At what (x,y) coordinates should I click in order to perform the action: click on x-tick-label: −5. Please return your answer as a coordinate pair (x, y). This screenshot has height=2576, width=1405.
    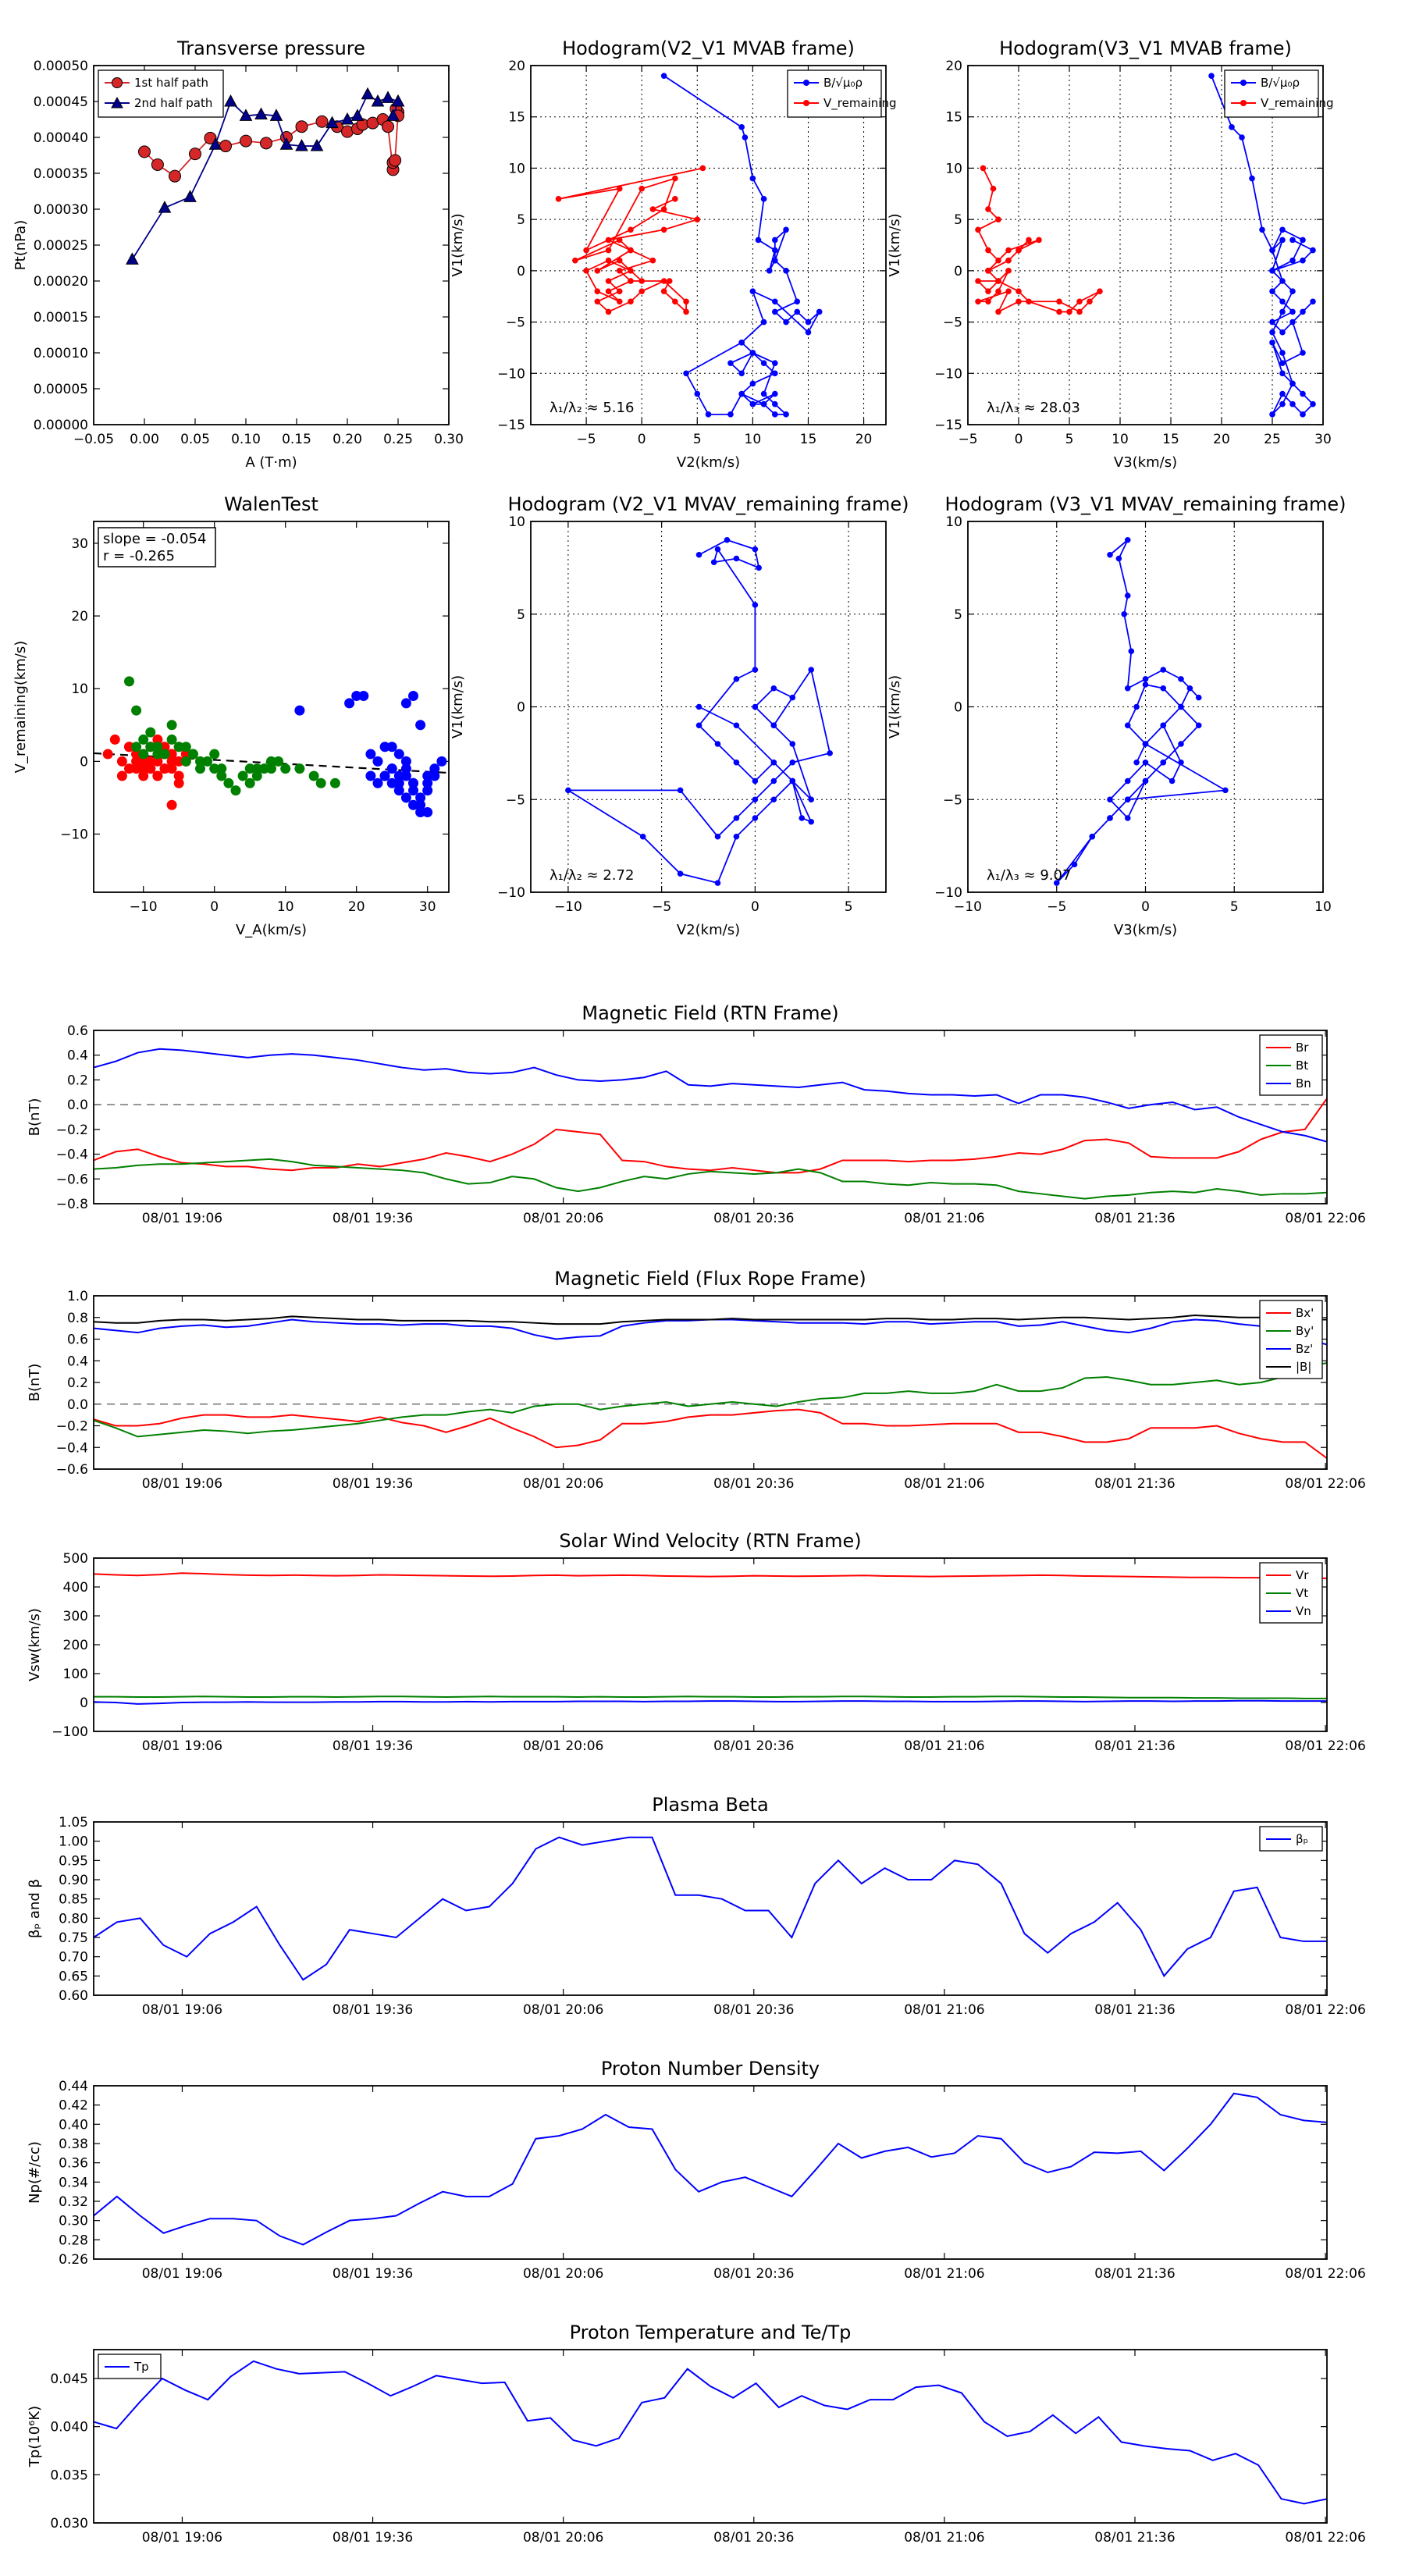
    Looking at the image, I should click on (586, 439).